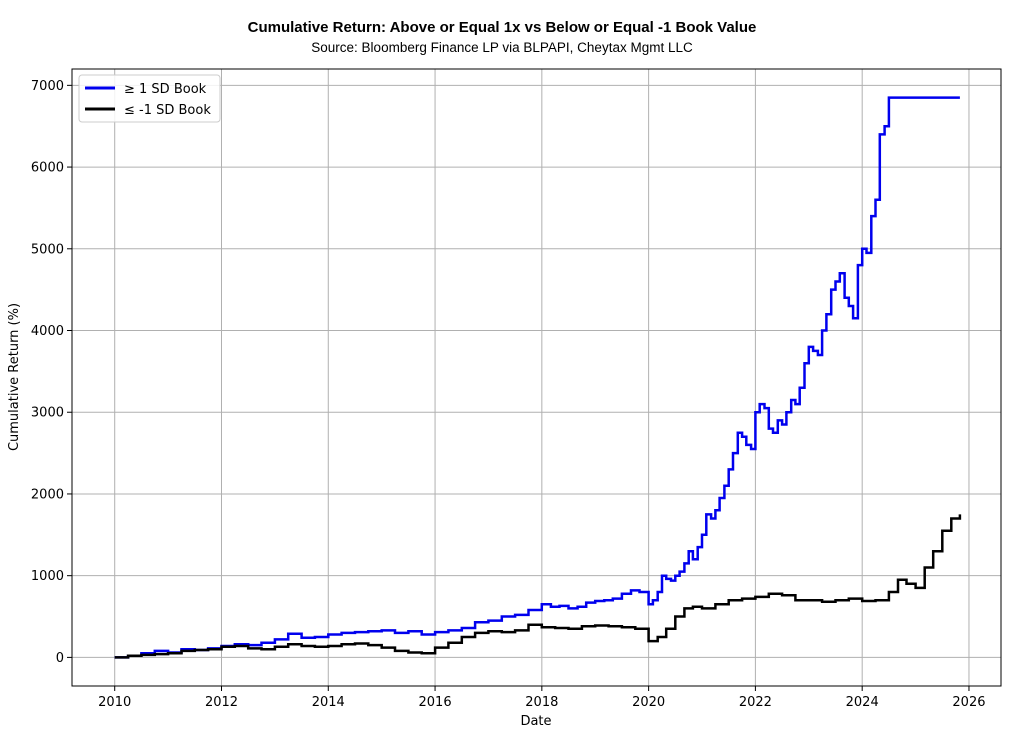 The height and width of the screenshot is (735, 1026). What do you see at coordinates (47, 413) in the screenshot?
I see `y-tick-label: 3000` at bounding box center [47, 413].